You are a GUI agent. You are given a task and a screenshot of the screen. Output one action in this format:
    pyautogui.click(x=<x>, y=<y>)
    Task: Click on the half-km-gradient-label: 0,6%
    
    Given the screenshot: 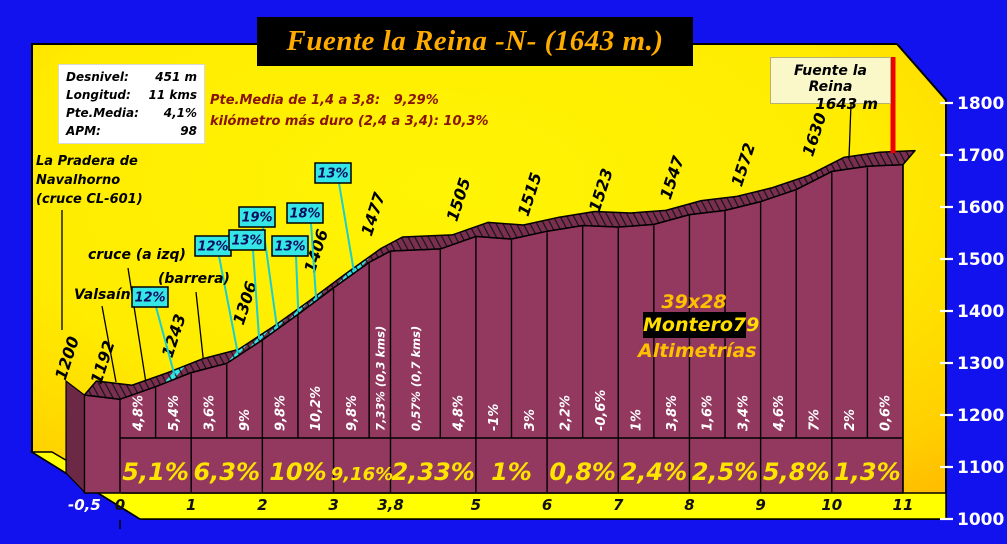 What is the action you would take?
    pyautogui.click(x=886, y=413)
    